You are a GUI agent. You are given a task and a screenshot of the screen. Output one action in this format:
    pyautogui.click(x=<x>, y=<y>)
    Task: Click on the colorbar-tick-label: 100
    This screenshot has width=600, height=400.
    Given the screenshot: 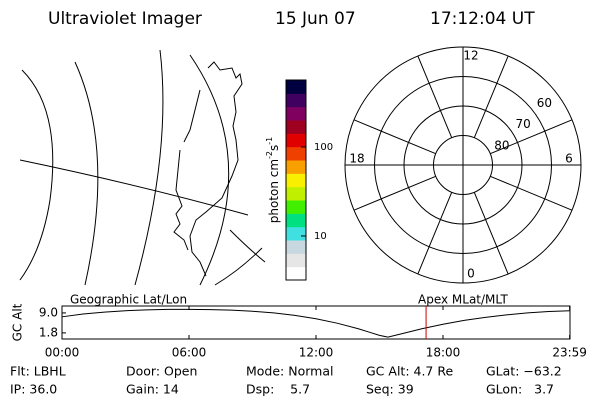 What is the action you would take?
    pyautogui.click(x=323, y=147)
    